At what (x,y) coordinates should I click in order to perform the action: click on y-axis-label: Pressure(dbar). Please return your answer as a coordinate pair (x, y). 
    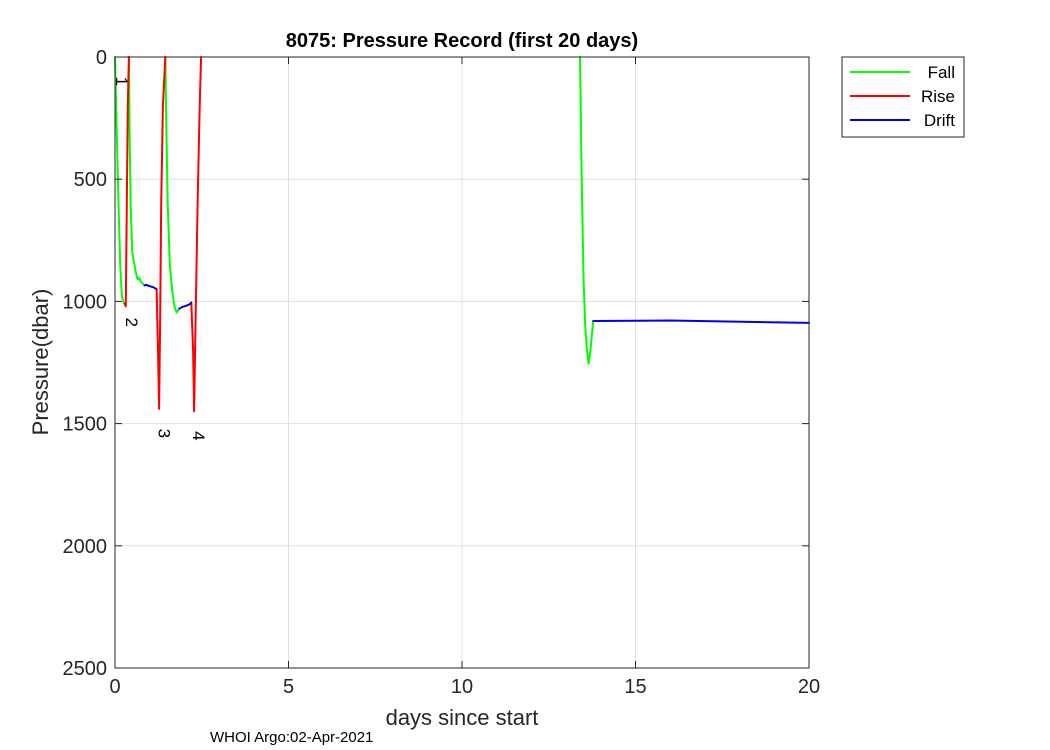
    Looking at the image, I should click on (40, 362).